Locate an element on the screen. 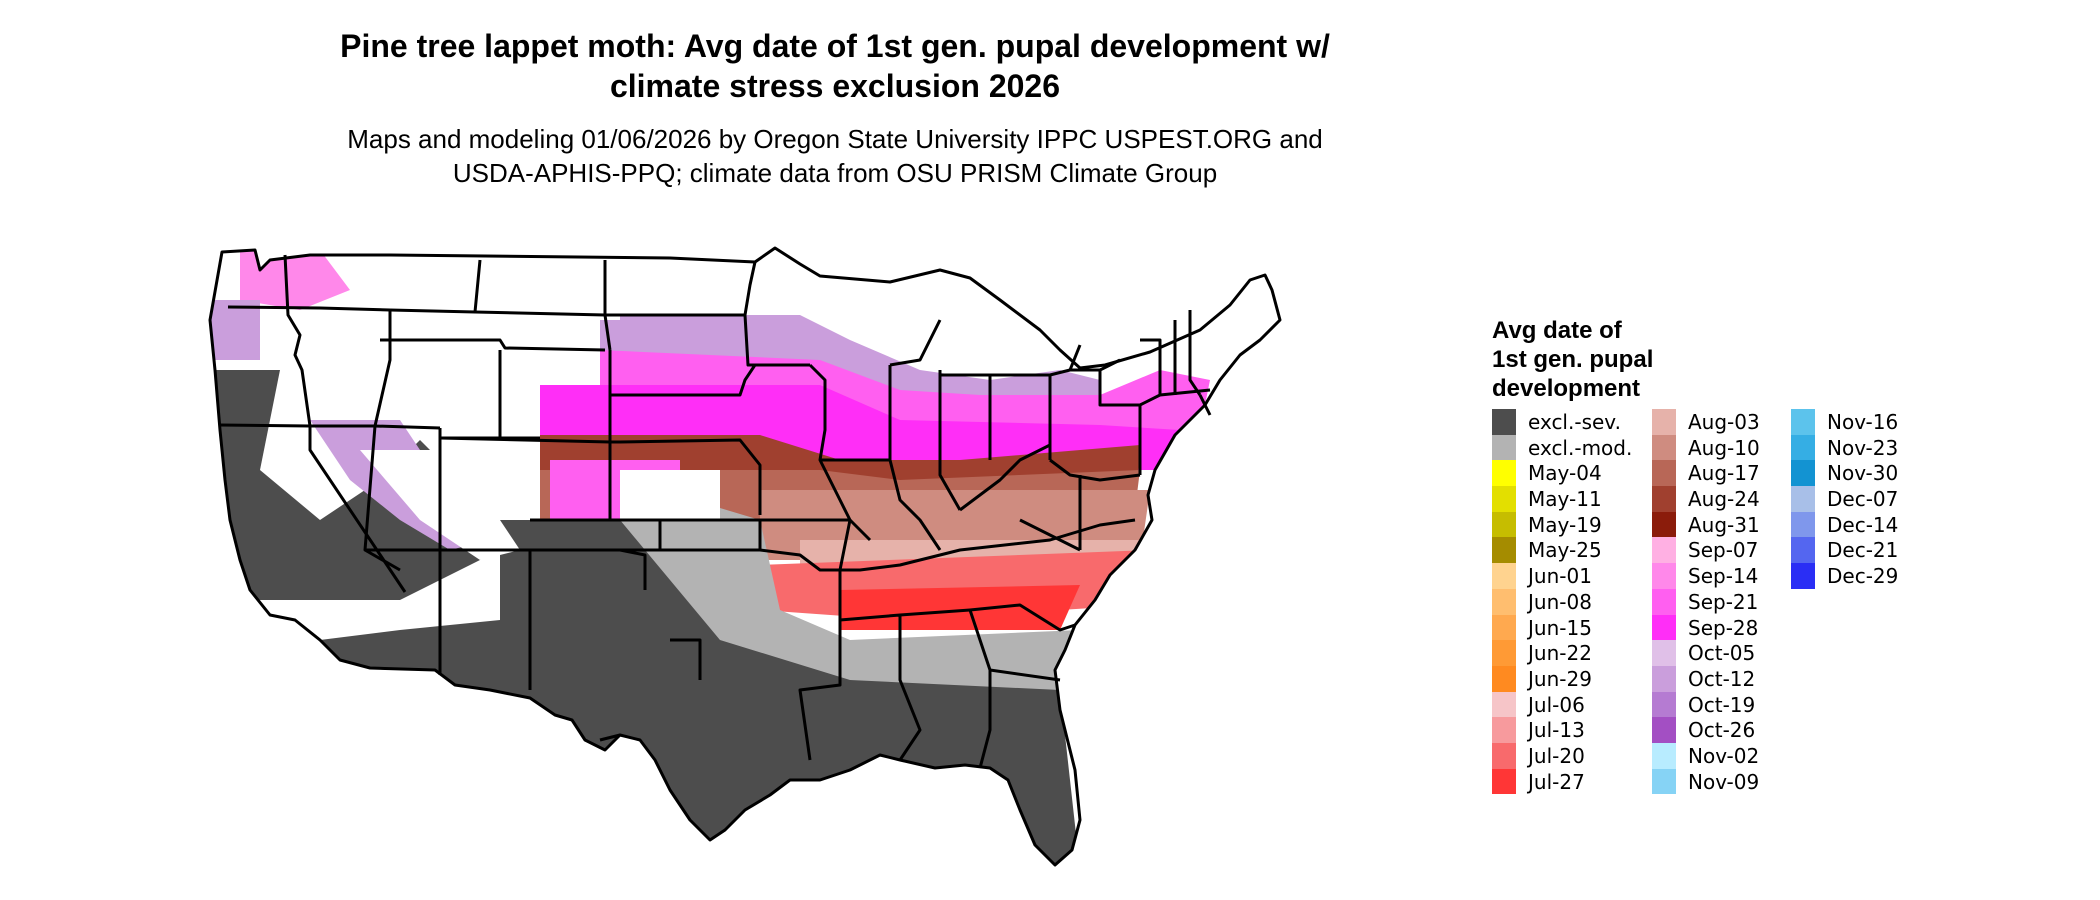 The image size is (2100, 900). legend-label: Jun-29 is located at coordinates (1560, 678).